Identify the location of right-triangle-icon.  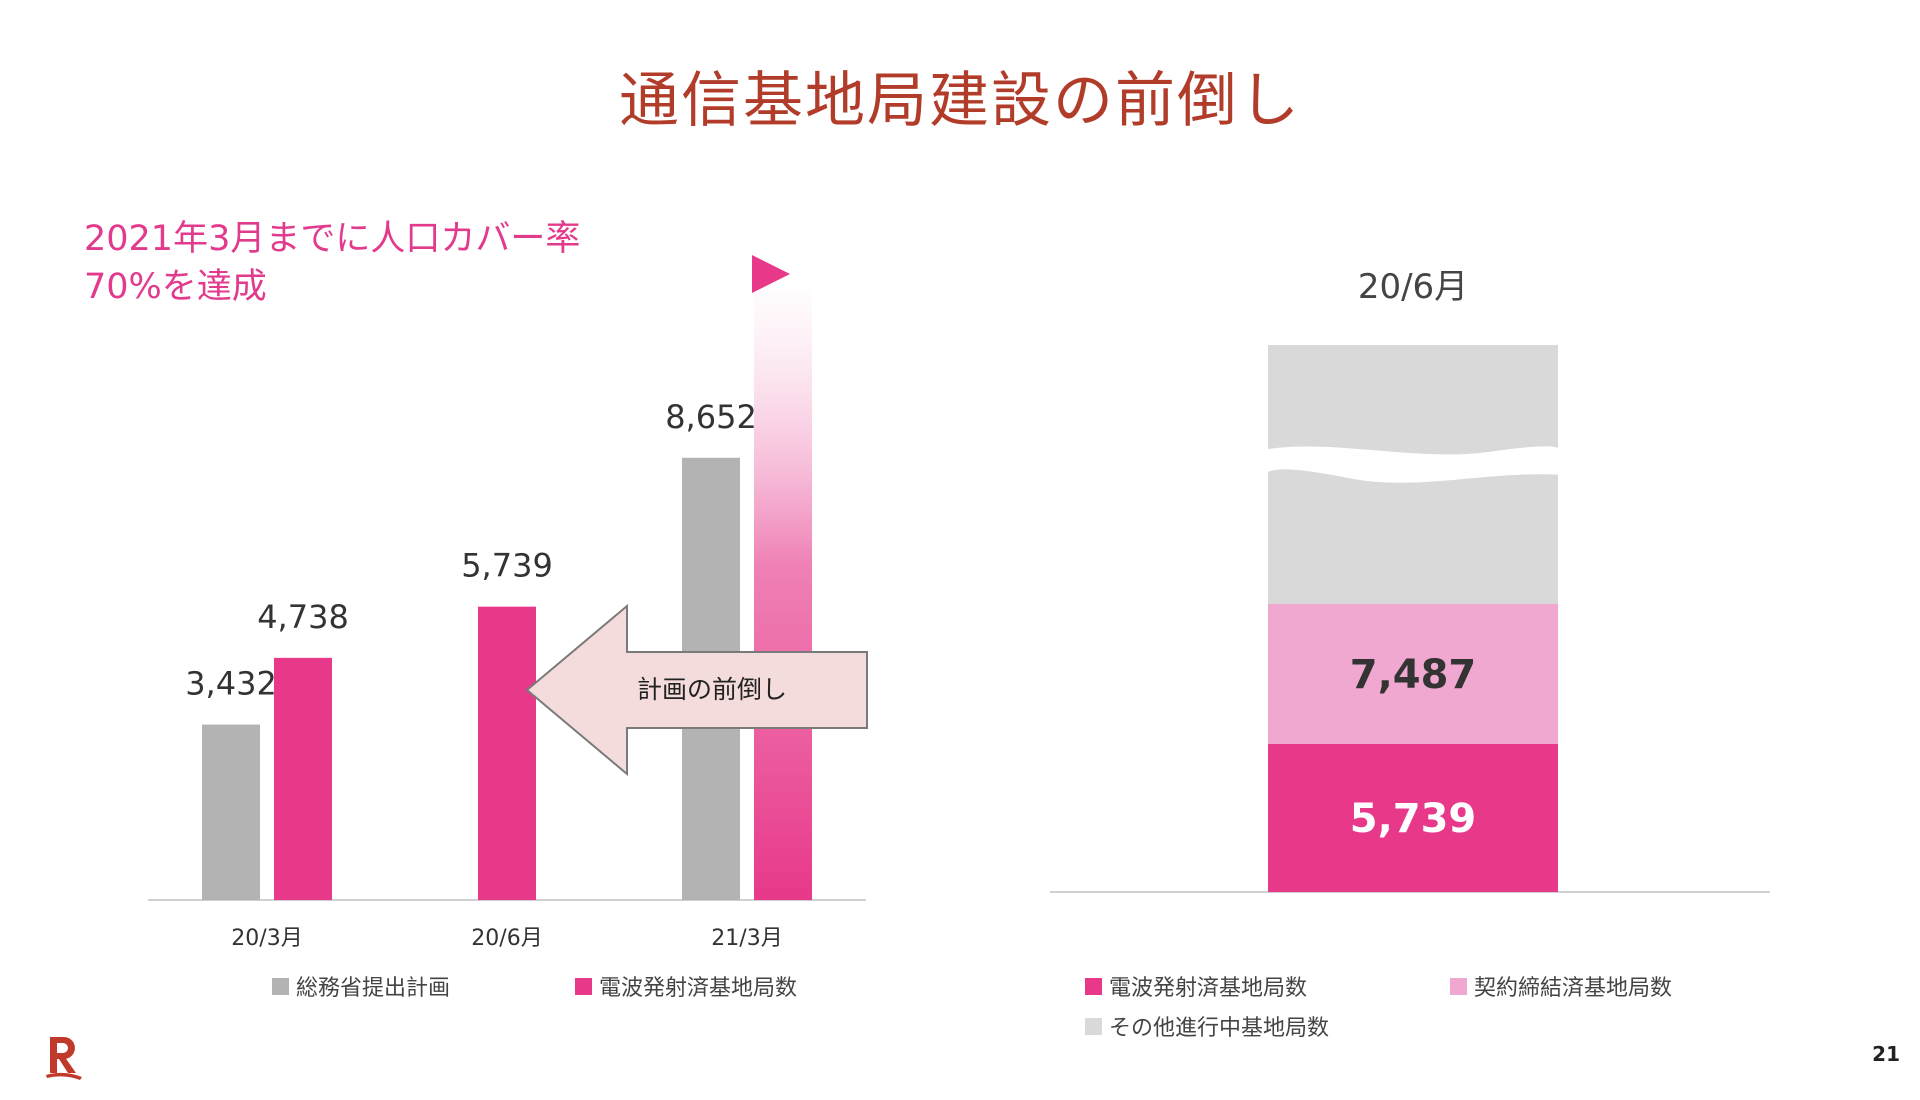
(771, 274).